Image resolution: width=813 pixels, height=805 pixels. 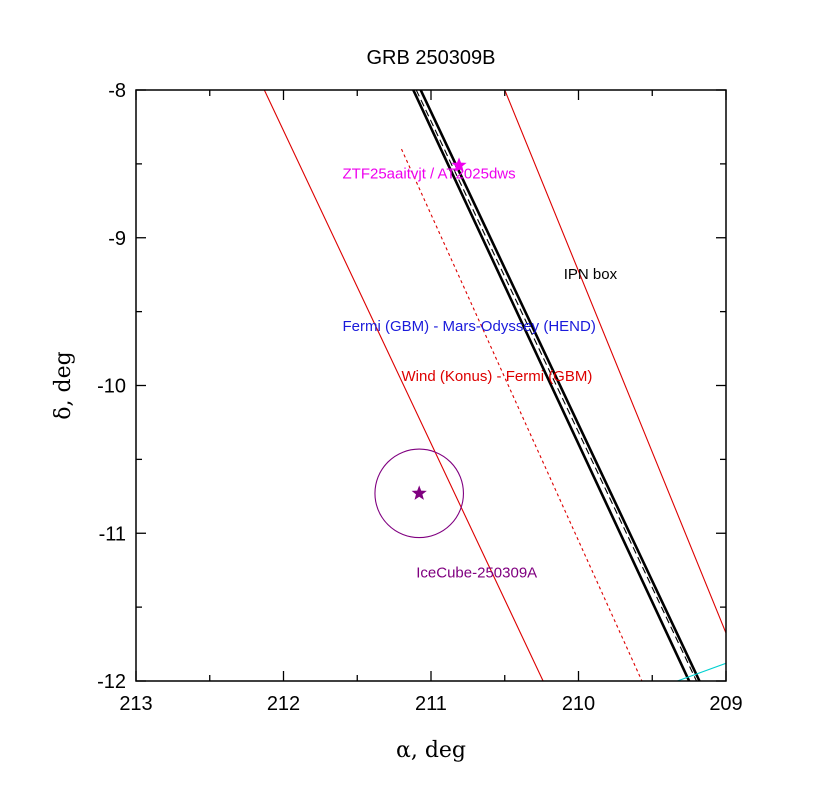 I want to click on chart-title: GRB 250309B, so click(x=431, y=58).